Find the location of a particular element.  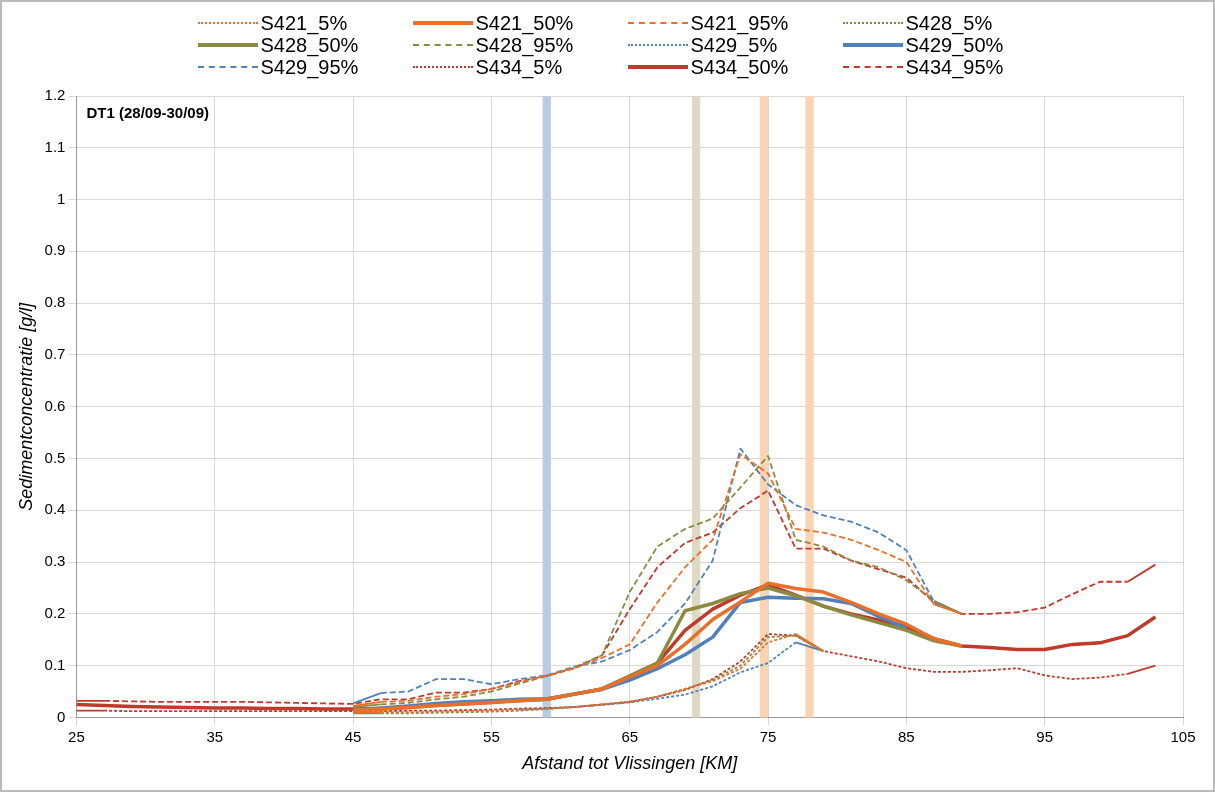

legend-label: S421_95% is located at coordinates (739, 23).